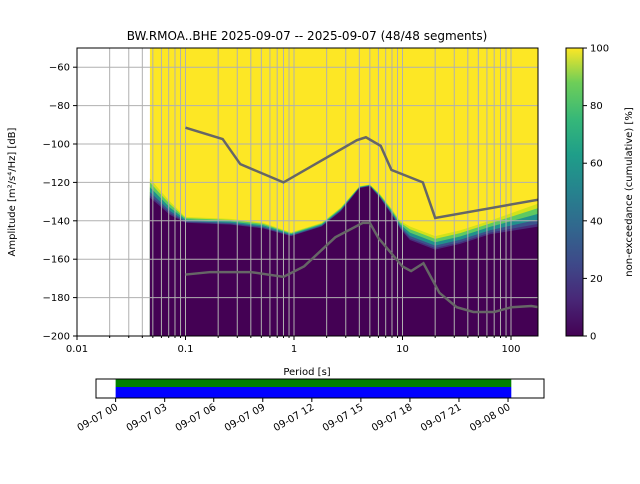 The image size is (640, 484). Describe the element at coordinates (596, 164) in the screenshot. I see `colorbar-tick-label: 60` at that location.